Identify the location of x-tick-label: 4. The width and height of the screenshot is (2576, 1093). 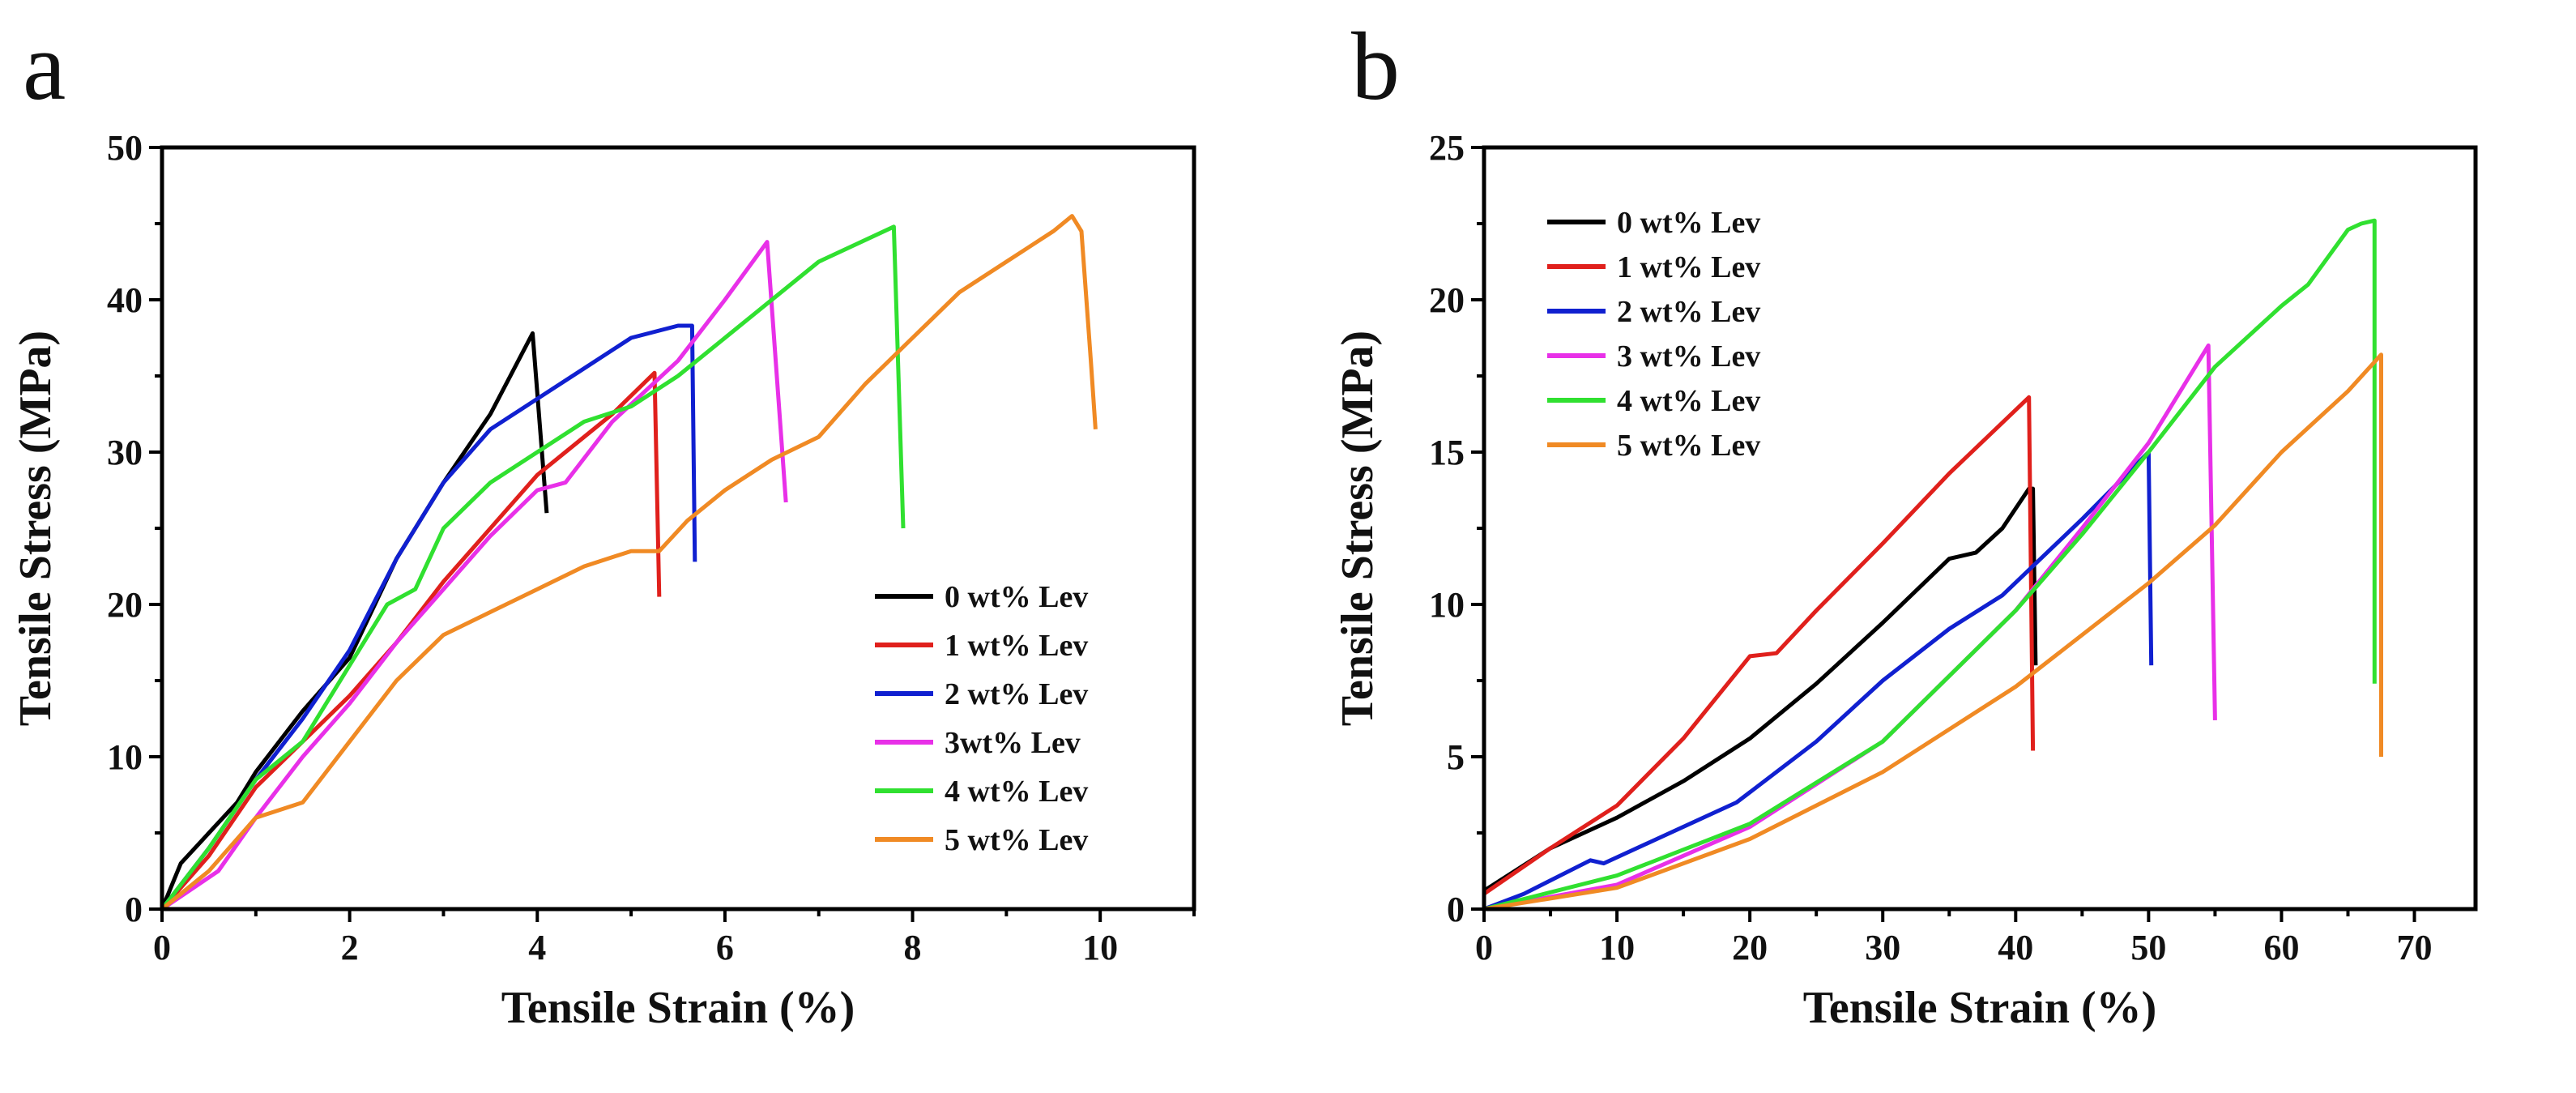
(537, 947).